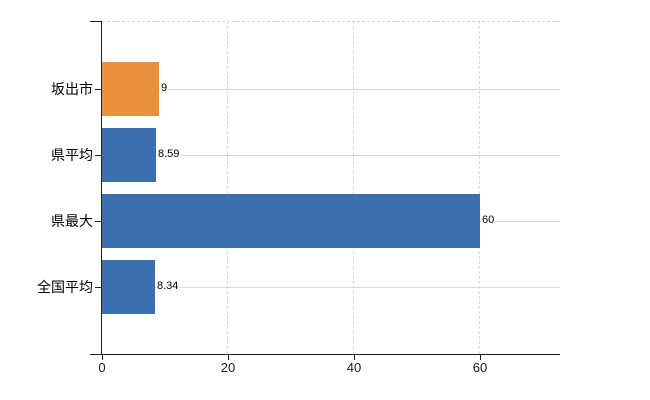 The image size is (650, 400). I want to click on x-tick-label: 60, so click(480, 367).